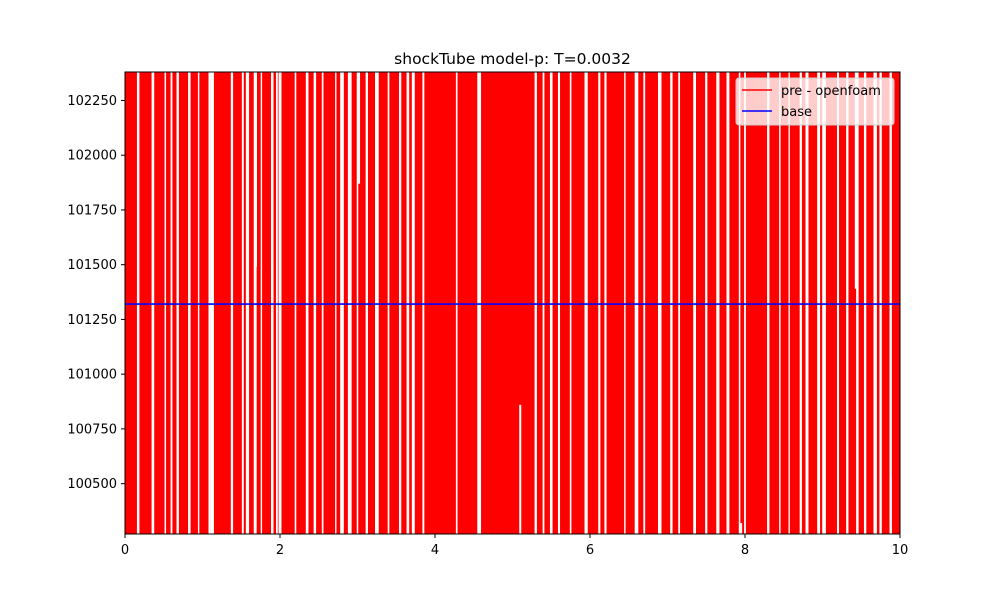 The height and width of the screenshot is (600, 1000). What do you see at coordinates (831, 91) in the screenshot?
I see `legend-label-pre-openfoam: pre - openfoam` at bounding box center [831, 91].